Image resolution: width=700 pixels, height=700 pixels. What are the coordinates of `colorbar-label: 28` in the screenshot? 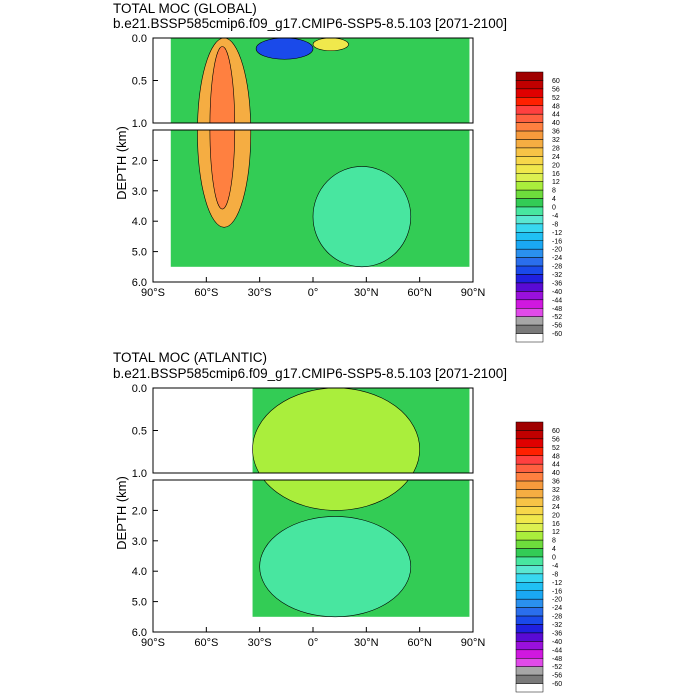 It's located at (556, 498).